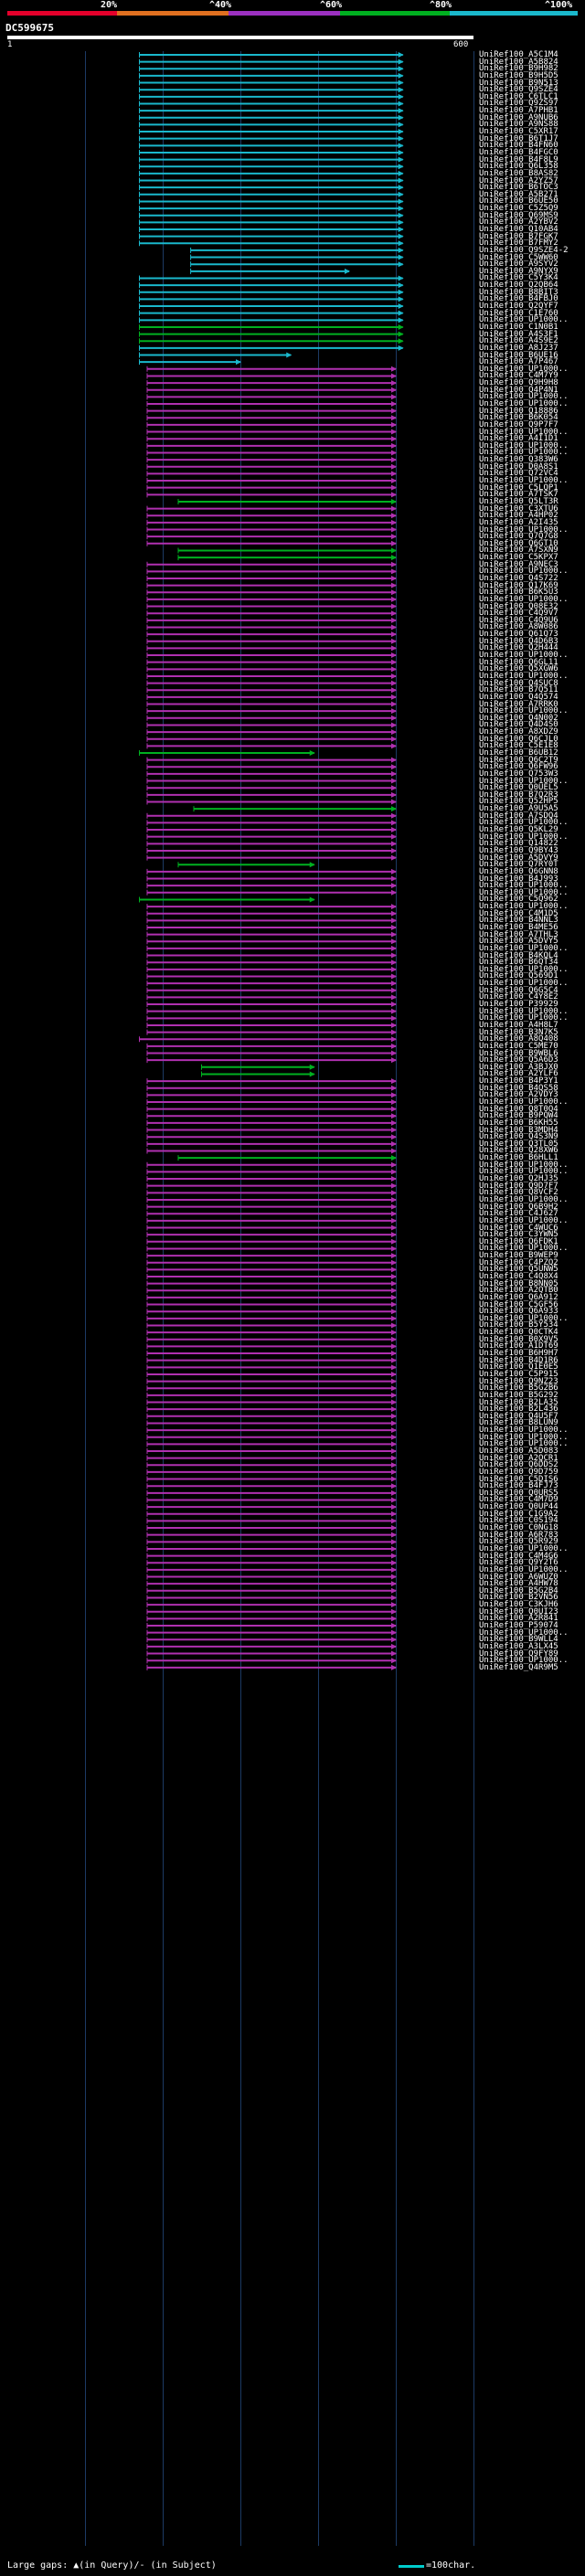 This screenshot has width=585, height=2576. Describe the element at coordinates (518, 1123) in the screenshot. I see `hit-label: UniRef100_B6KH55` at that location.